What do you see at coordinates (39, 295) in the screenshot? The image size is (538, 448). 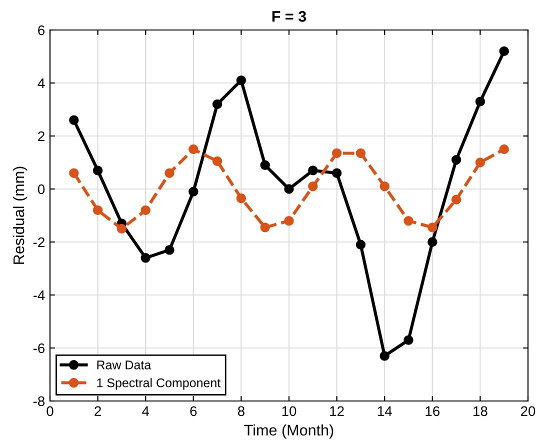 I see `y-tick-label: -4` at bounding box center [39, 295].